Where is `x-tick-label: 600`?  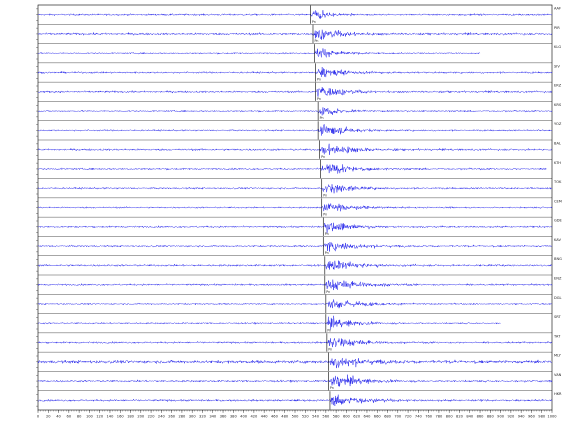 x-tick-label: 600 is located at coordinates (347, 417).